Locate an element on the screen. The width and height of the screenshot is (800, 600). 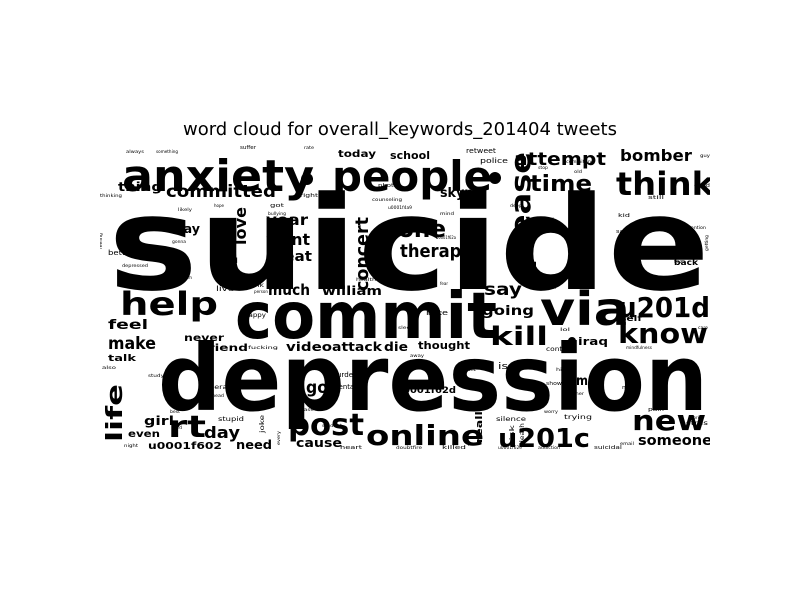
word: sex is located at coordinates (218, 219).